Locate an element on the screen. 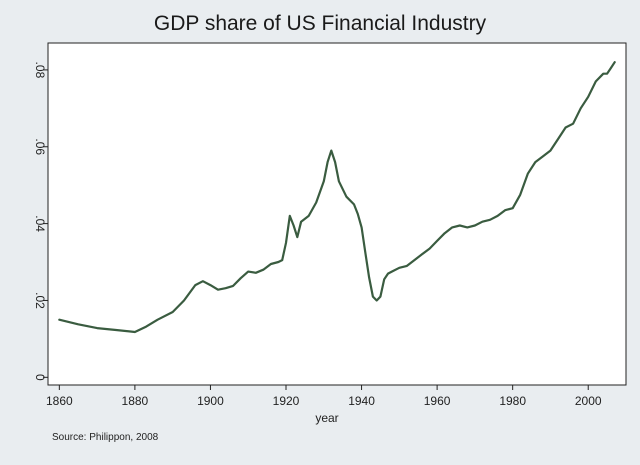 The height and width of the screenshot is (465, 640). chart-title: GDP share of US Financial Industry is located at coordinates (320, 23).